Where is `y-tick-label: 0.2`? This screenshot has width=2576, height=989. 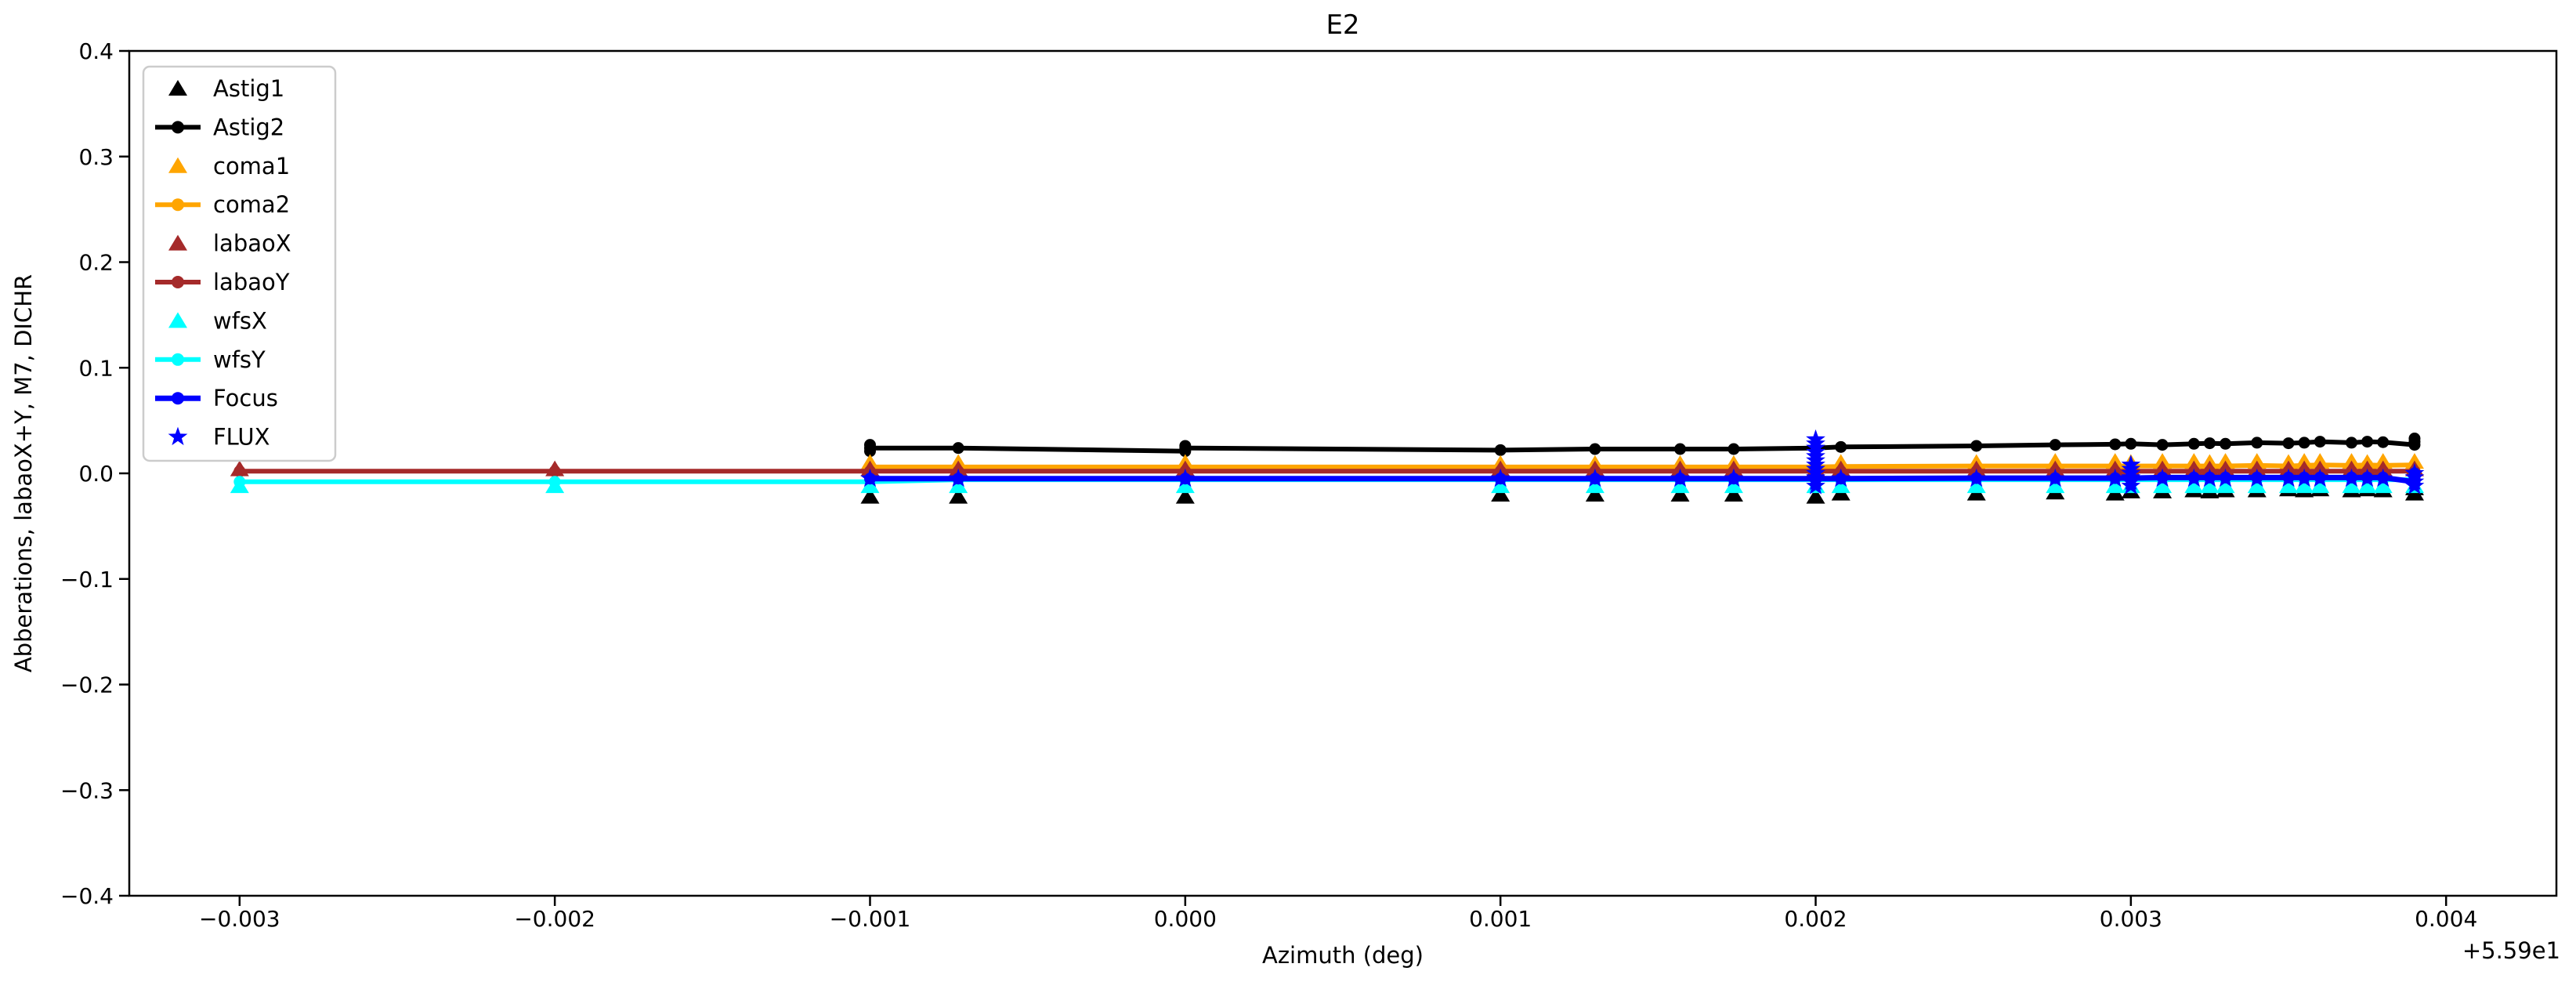
y-tick-label: 0.2 is located at coordinates (96, 263).